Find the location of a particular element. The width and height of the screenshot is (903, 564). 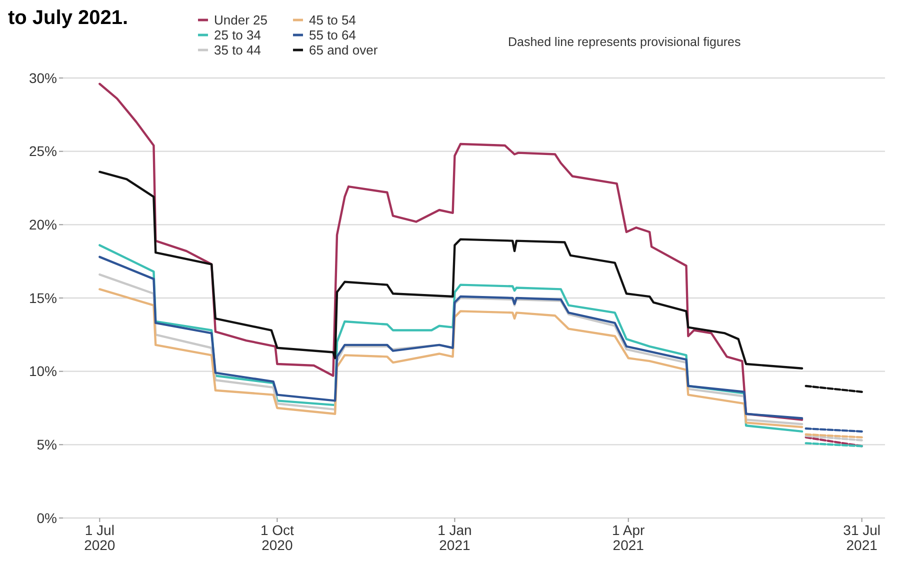

y-tick-label: 25% is located at coordinates (42, 151).